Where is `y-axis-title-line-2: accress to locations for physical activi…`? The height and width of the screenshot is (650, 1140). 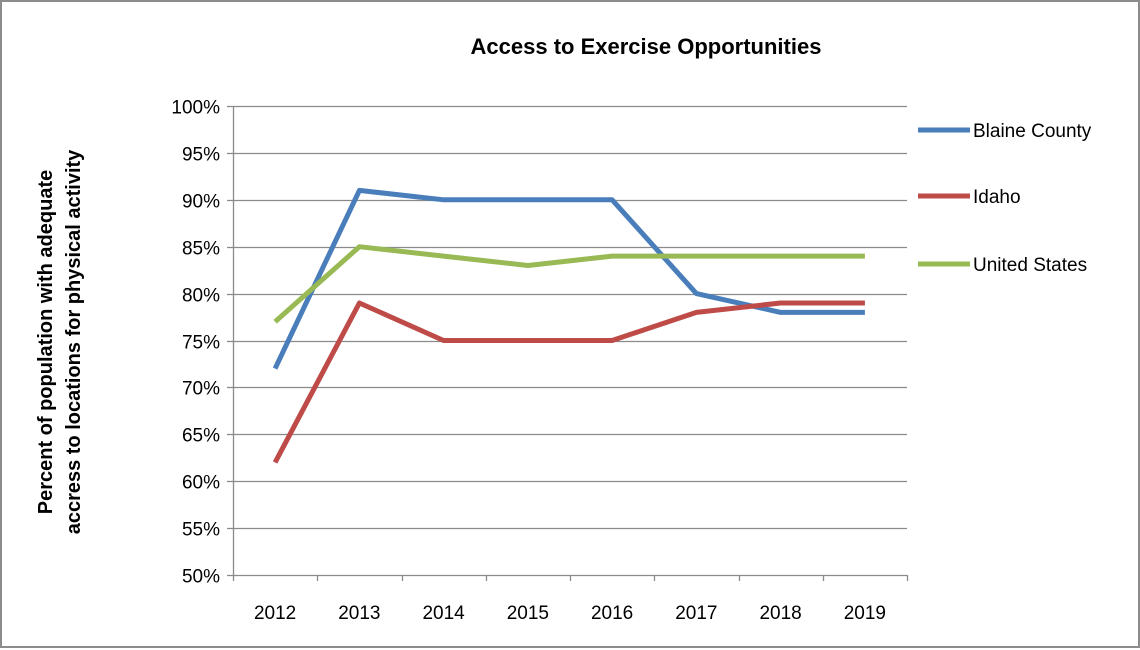 y-axis-title-line-2: accress to locations for physical activi… is located at coordinates (74, 341).